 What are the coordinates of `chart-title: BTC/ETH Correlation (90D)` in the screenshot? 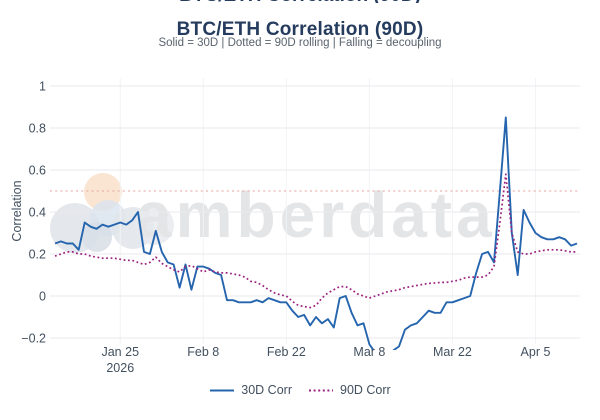 It's located at (300, 29).